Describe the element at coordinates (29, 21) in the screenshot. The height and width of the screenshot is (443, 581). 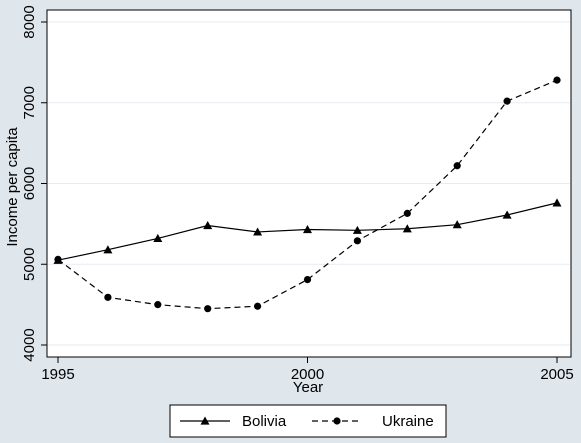
I see `y-tick-label: 8000` at that location.